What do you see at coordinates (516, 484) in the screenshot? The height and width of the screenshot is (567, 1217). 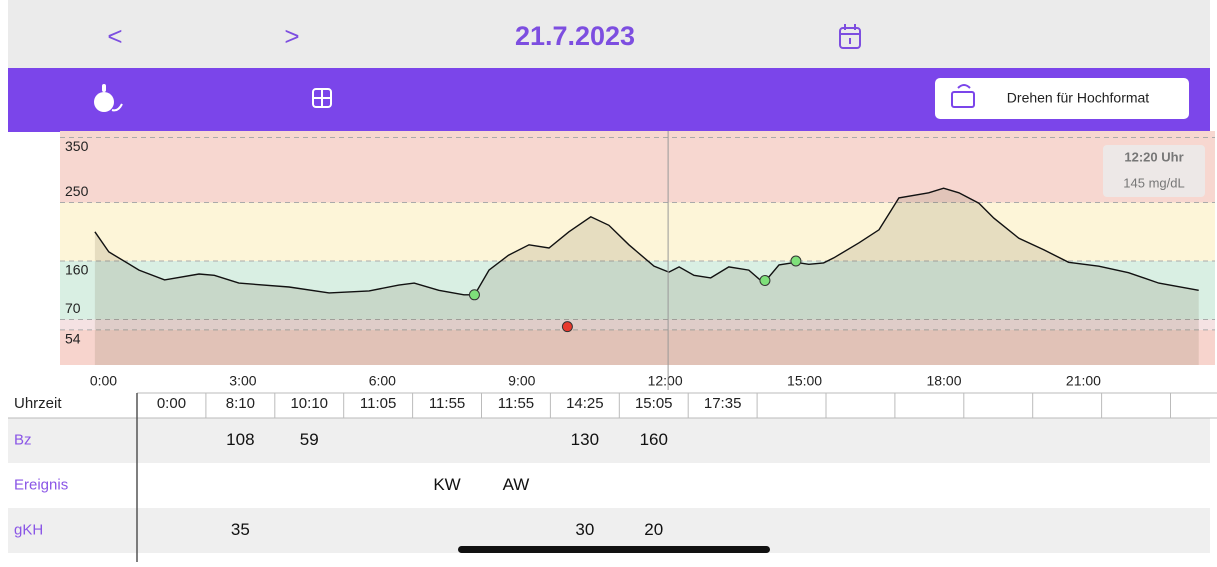 I see `table-cell: AW` at bounding box center [516, 484].